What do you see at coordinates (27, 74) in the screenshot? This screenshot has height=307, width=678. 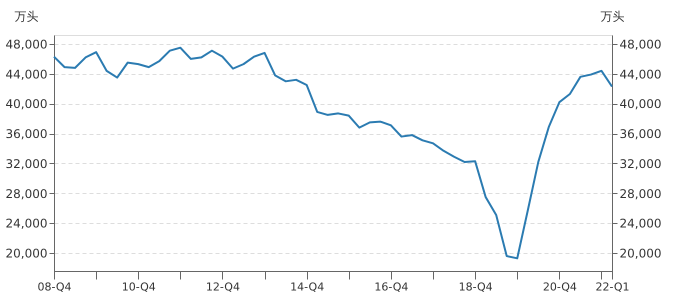 I see `y-tick-label: 44,000` at bounding box center [27, 74].